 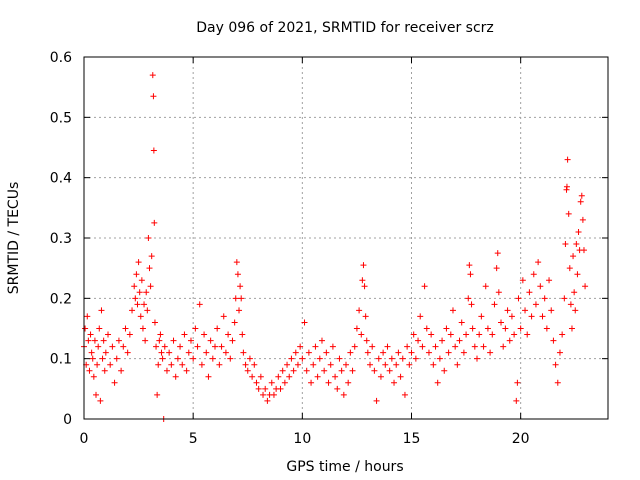 I want to click on y-tick-label: 0.3, so click(x=61, y=239).